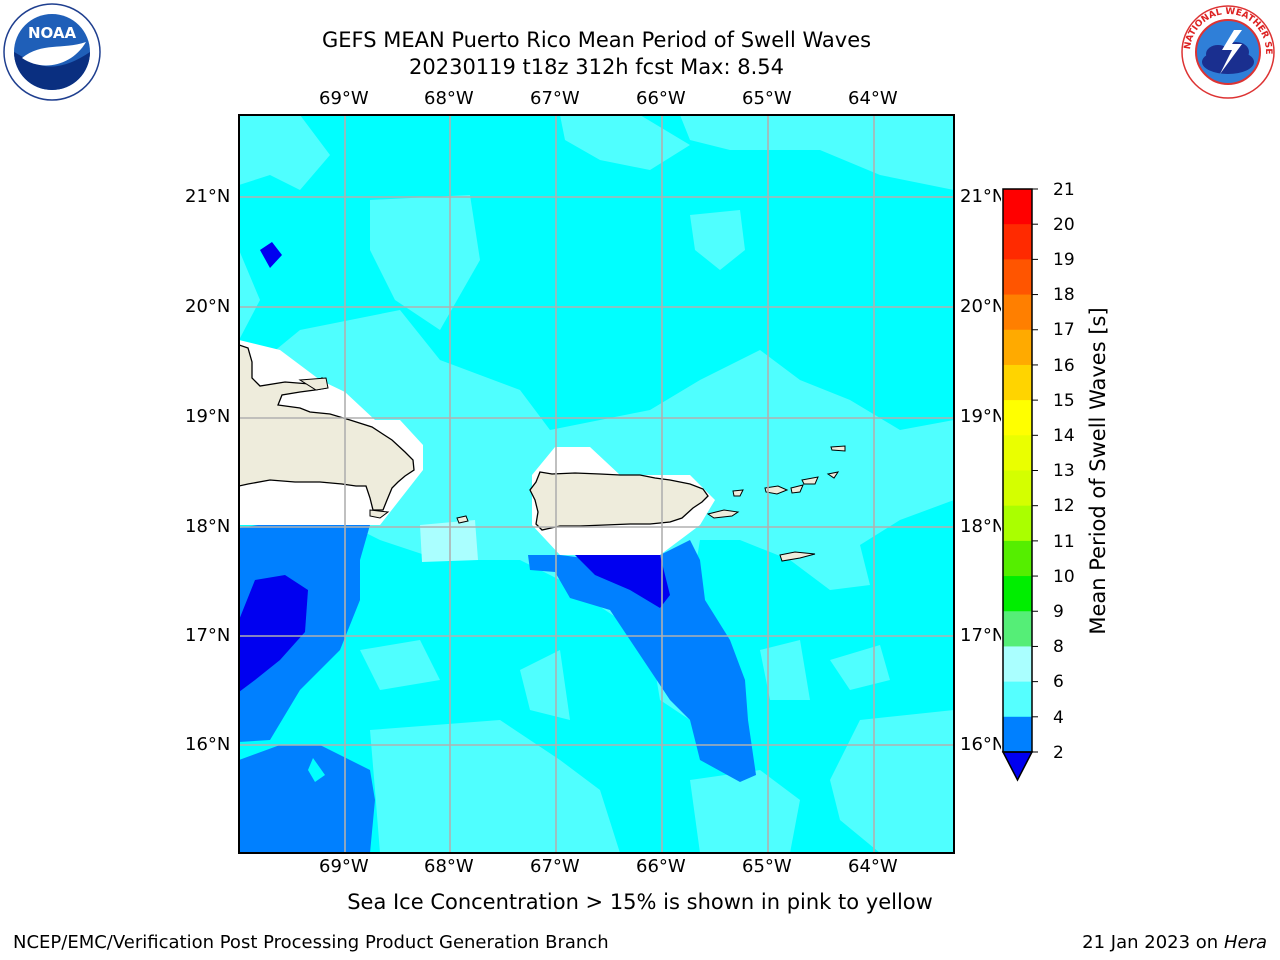 This screenshot has width=1280, height=960. What do you see at coordinates (208, 635) in the screenshot?
I see `lat-label-left: 17°N` at bounding box center [208, 635].